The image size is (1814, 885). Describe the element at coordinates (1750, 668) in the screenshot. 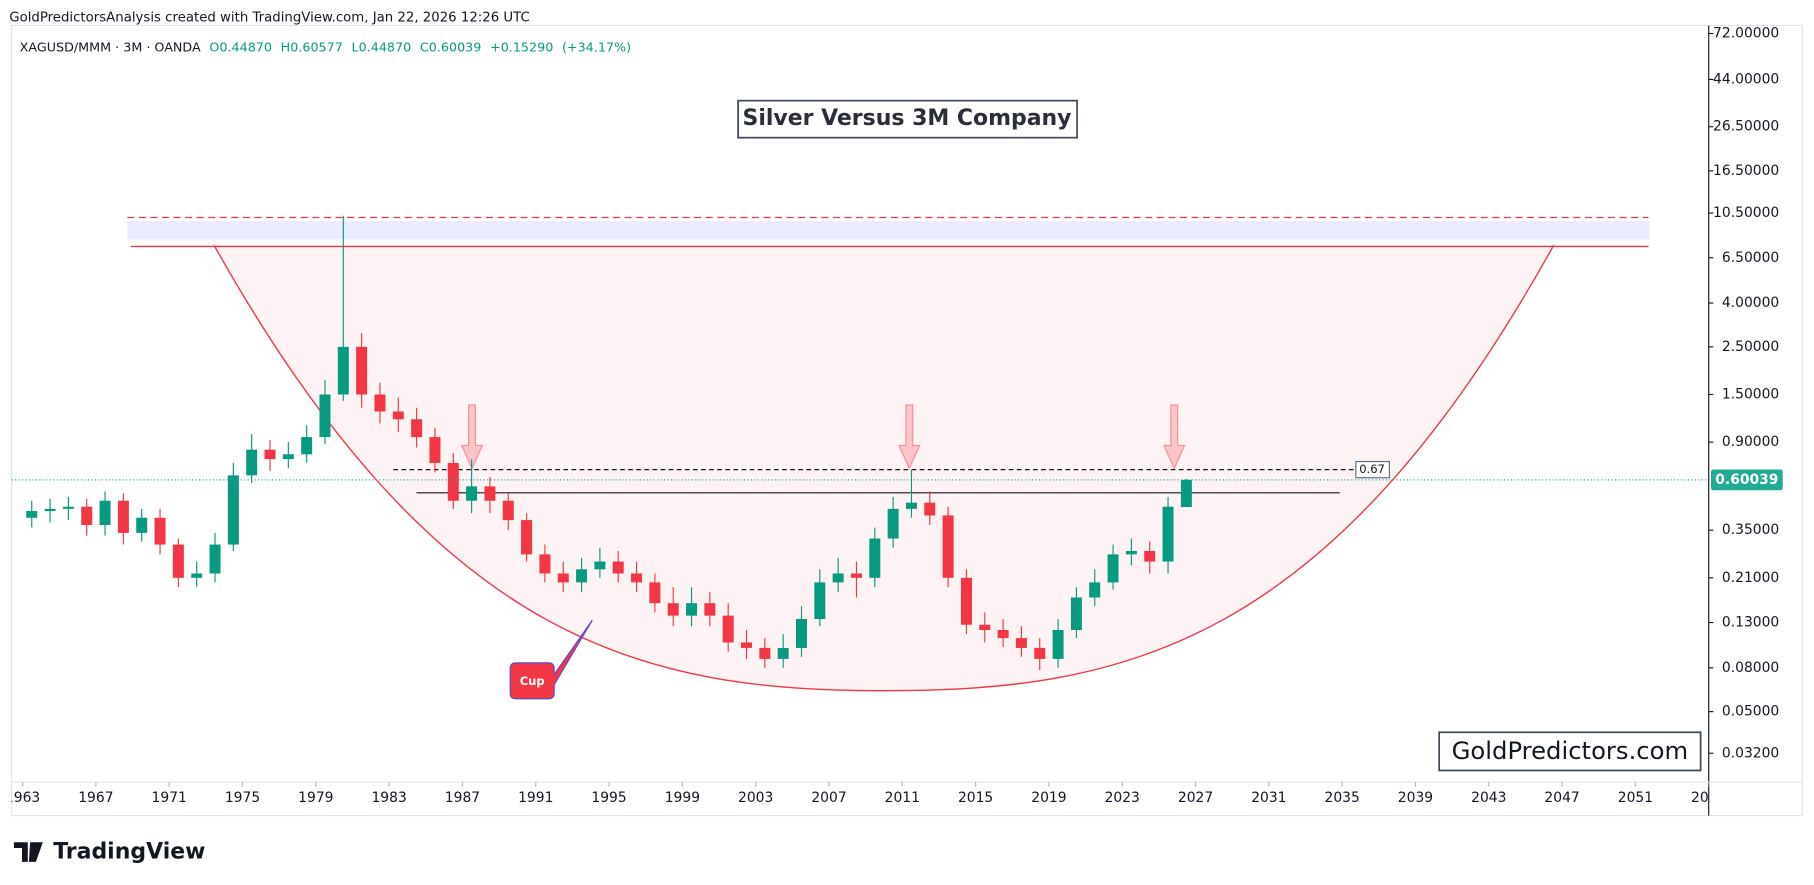

I see `y-tick-label: 0.08000` at that location.